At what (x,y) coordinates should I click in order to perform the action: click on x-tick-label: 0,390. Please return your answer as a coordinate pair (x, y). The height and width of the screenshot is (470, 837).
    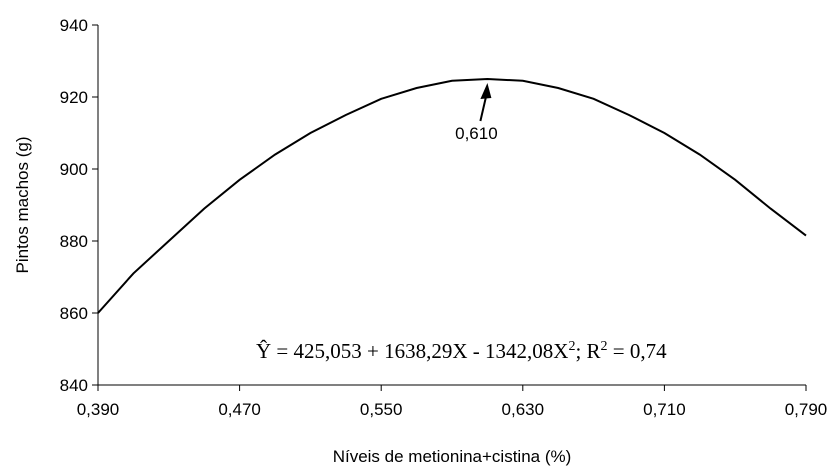
    Looking at the image, I should click on (98, 409).